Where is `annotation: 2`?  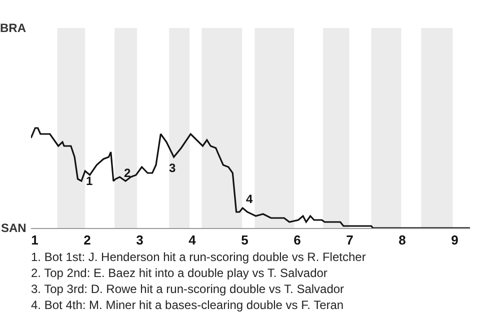
annotation: 2 is located at coordinates (127, 173).